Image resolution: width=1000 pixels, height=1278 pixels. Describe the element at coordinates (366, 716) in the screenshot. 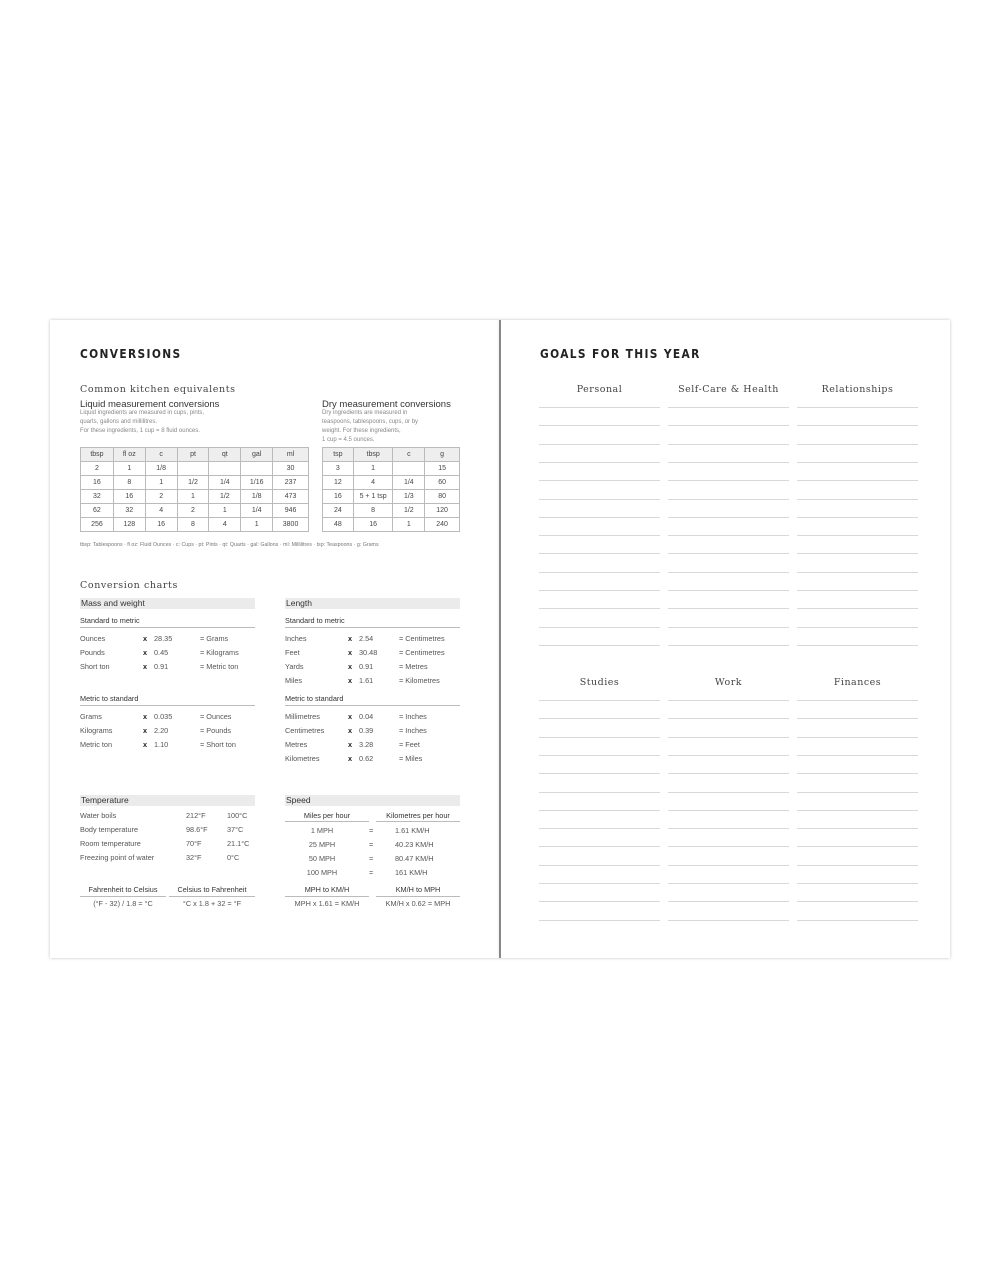

I see `conversion-cell: 0.04` at that location.